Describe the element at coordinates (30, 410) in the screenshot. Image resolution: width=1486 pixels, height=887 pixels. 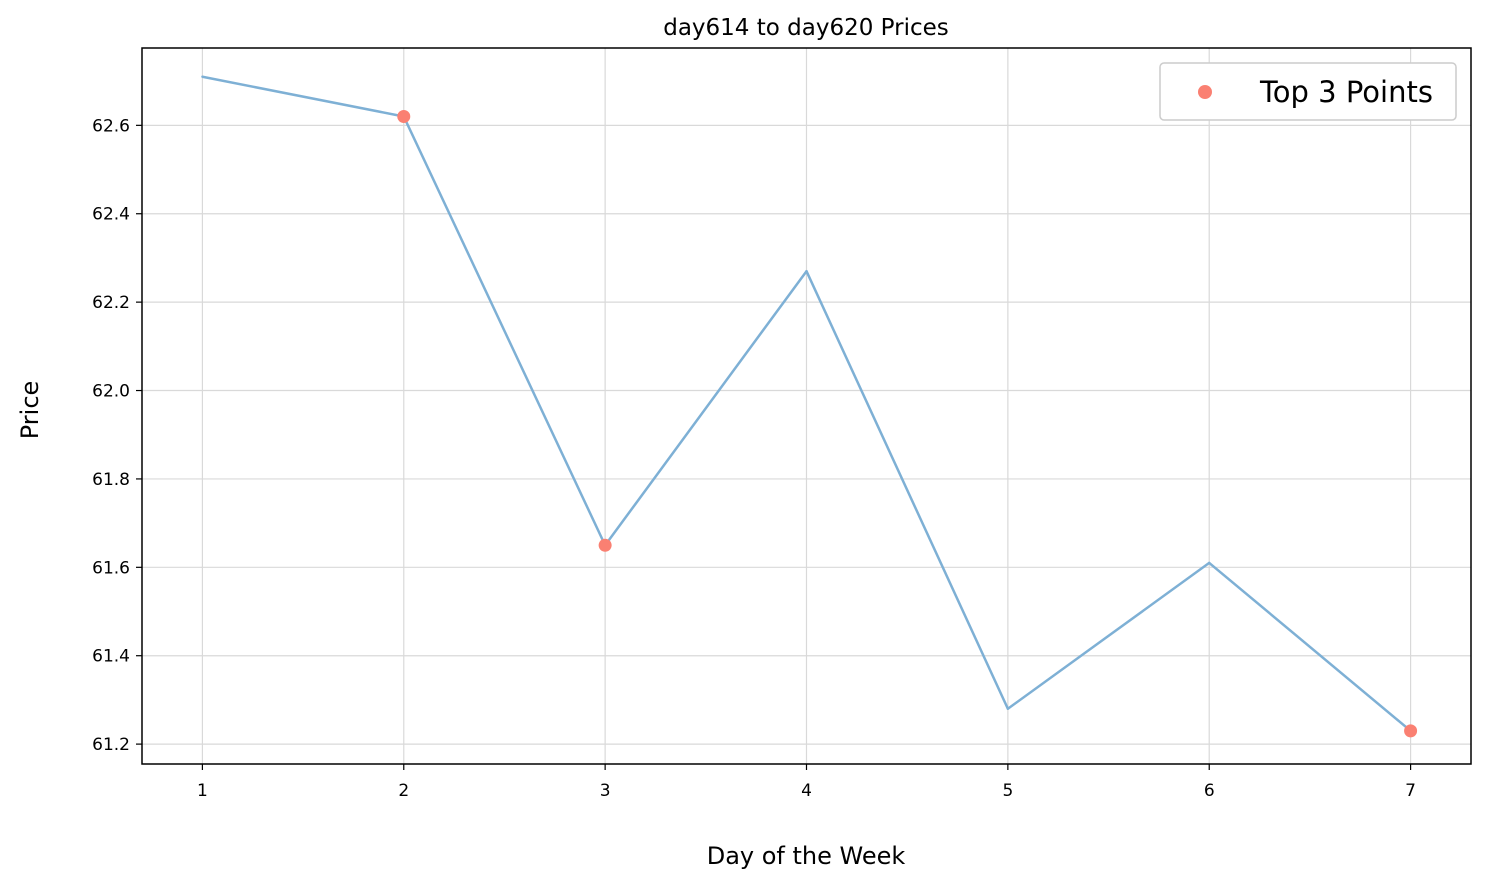
I see `y-axis-label: Price` at that location.